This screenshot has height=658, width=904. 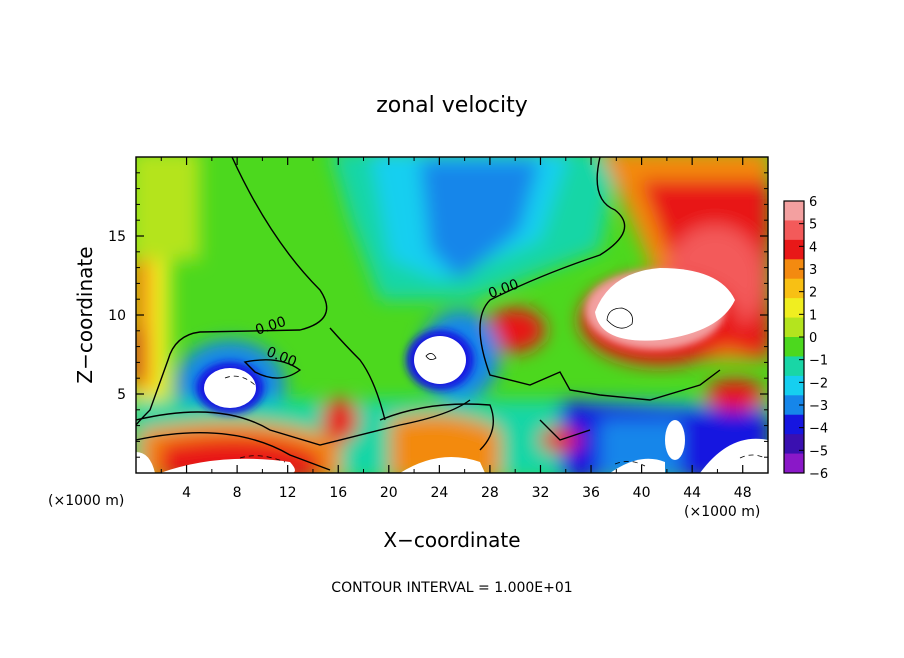 What do you see at coordinates (85, 314) in the screenshot?
I see `y-axis-label: Z−coordinate` at bounding box center [85, 314].